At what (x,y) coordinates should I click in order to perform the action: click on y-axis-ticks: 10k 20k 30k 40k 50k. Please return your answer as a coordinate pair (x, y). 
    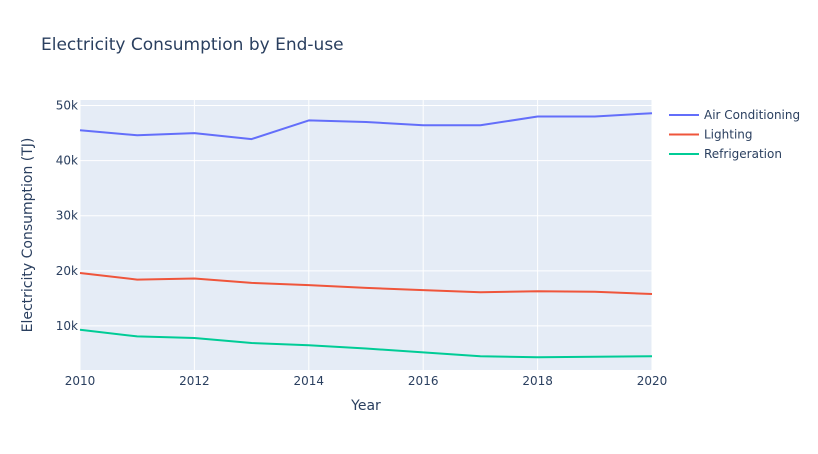
    Looking at the image, I should click on (67, 216).